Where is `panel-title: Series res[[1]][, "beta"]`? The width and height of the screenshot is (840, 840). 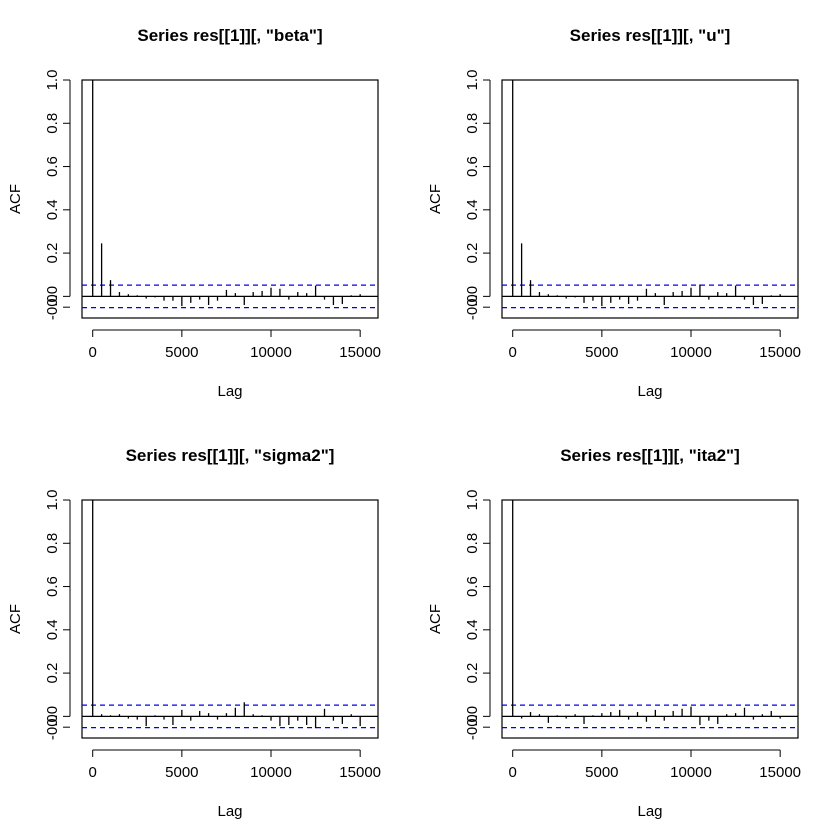 panel-title: Series res[[1]][, "beta"] is located at coordinates (229, 35).